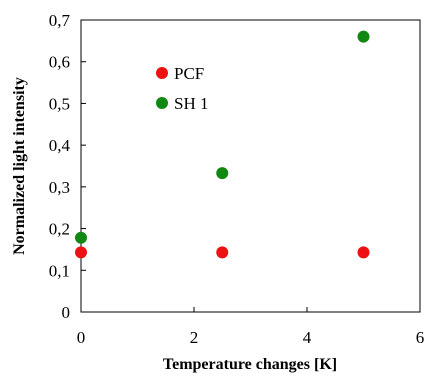  What do you see at coordinates (81, 337) in the screenshot?
I see `x-tick-label: 0` at bounding box center [81, 337].